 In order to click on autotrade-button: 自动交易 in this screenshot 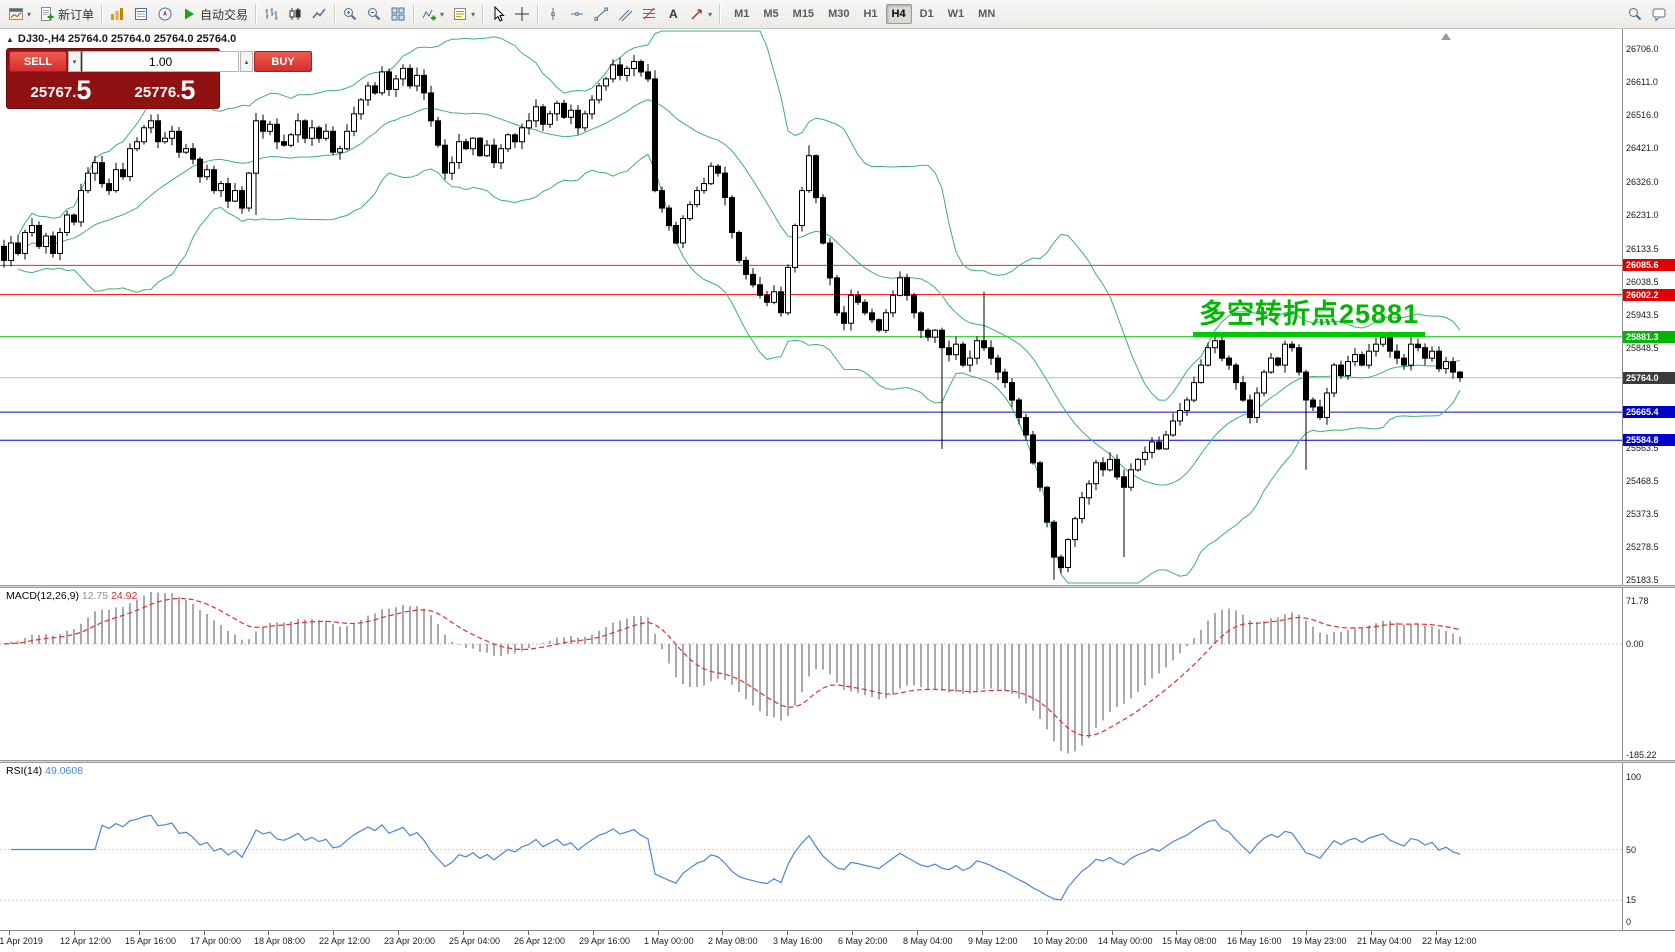, I will do `click(214, 14)`.